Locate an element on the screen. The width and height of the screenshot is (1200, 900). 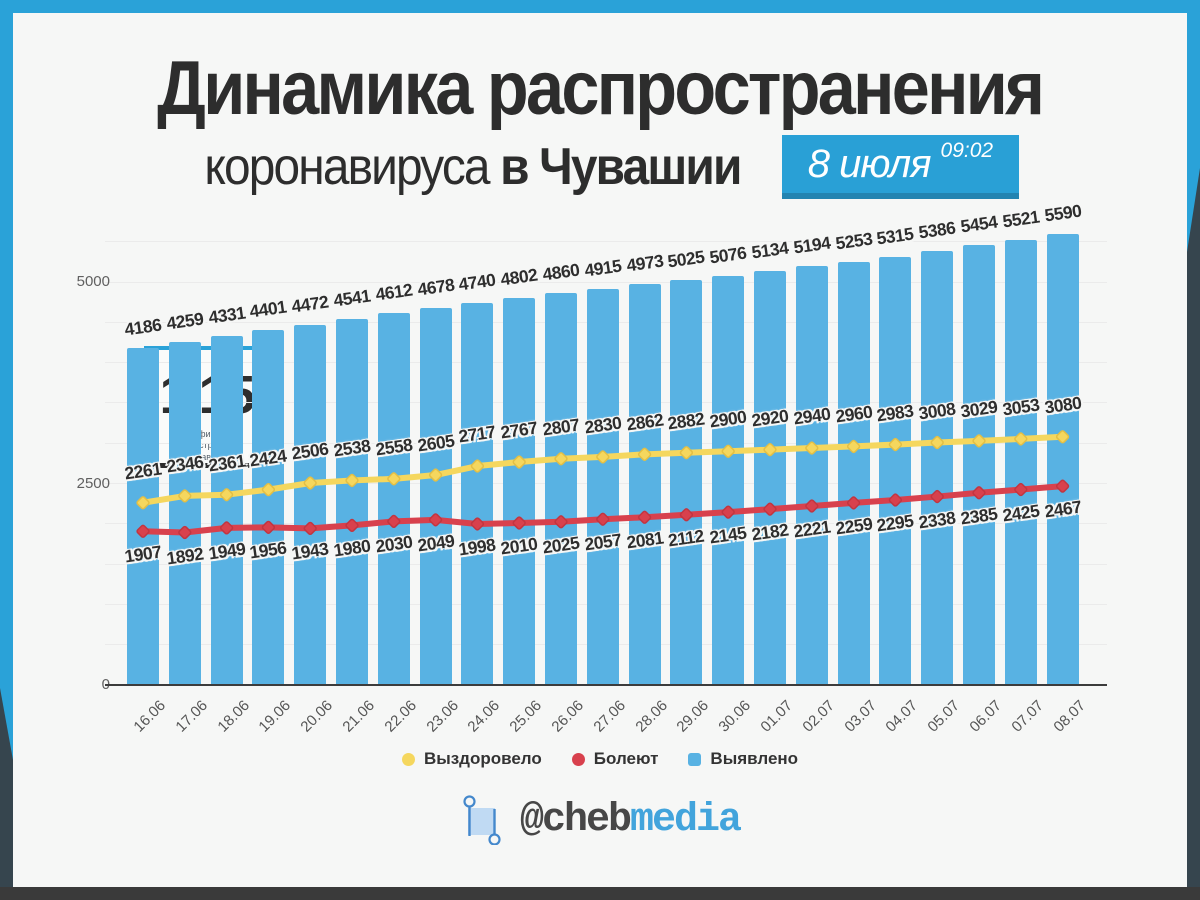
date-badge: 8 июля 09:02 is located at coordinates (900, 167).